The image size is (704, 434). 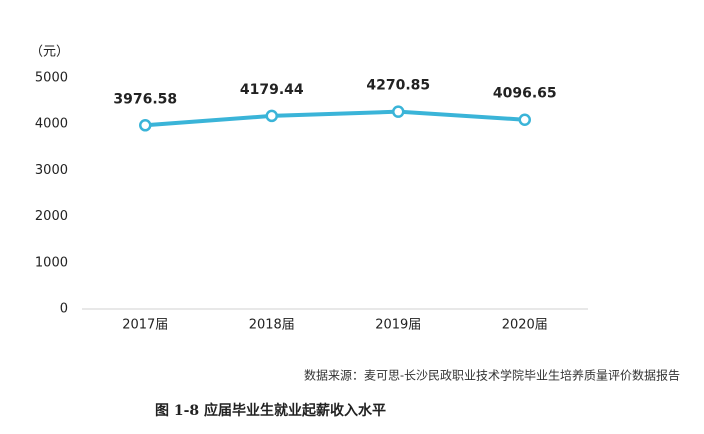 What do you see at coordinates (145, 99) in the screenshot?
I see `data-label: 3976.58` at bounding box center [145, 99].